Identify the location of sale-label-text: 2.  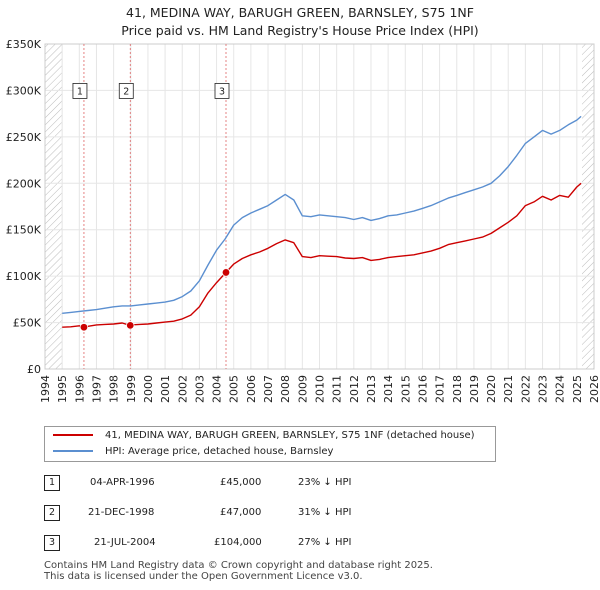
(126, 91).